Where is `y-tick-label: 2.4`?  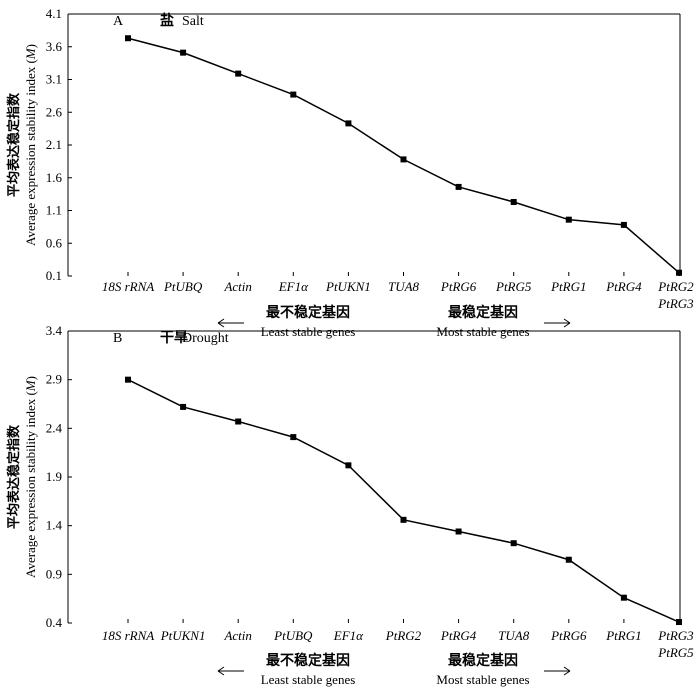
y-tick-label: 2.4 is located at coordinates (54, 427).